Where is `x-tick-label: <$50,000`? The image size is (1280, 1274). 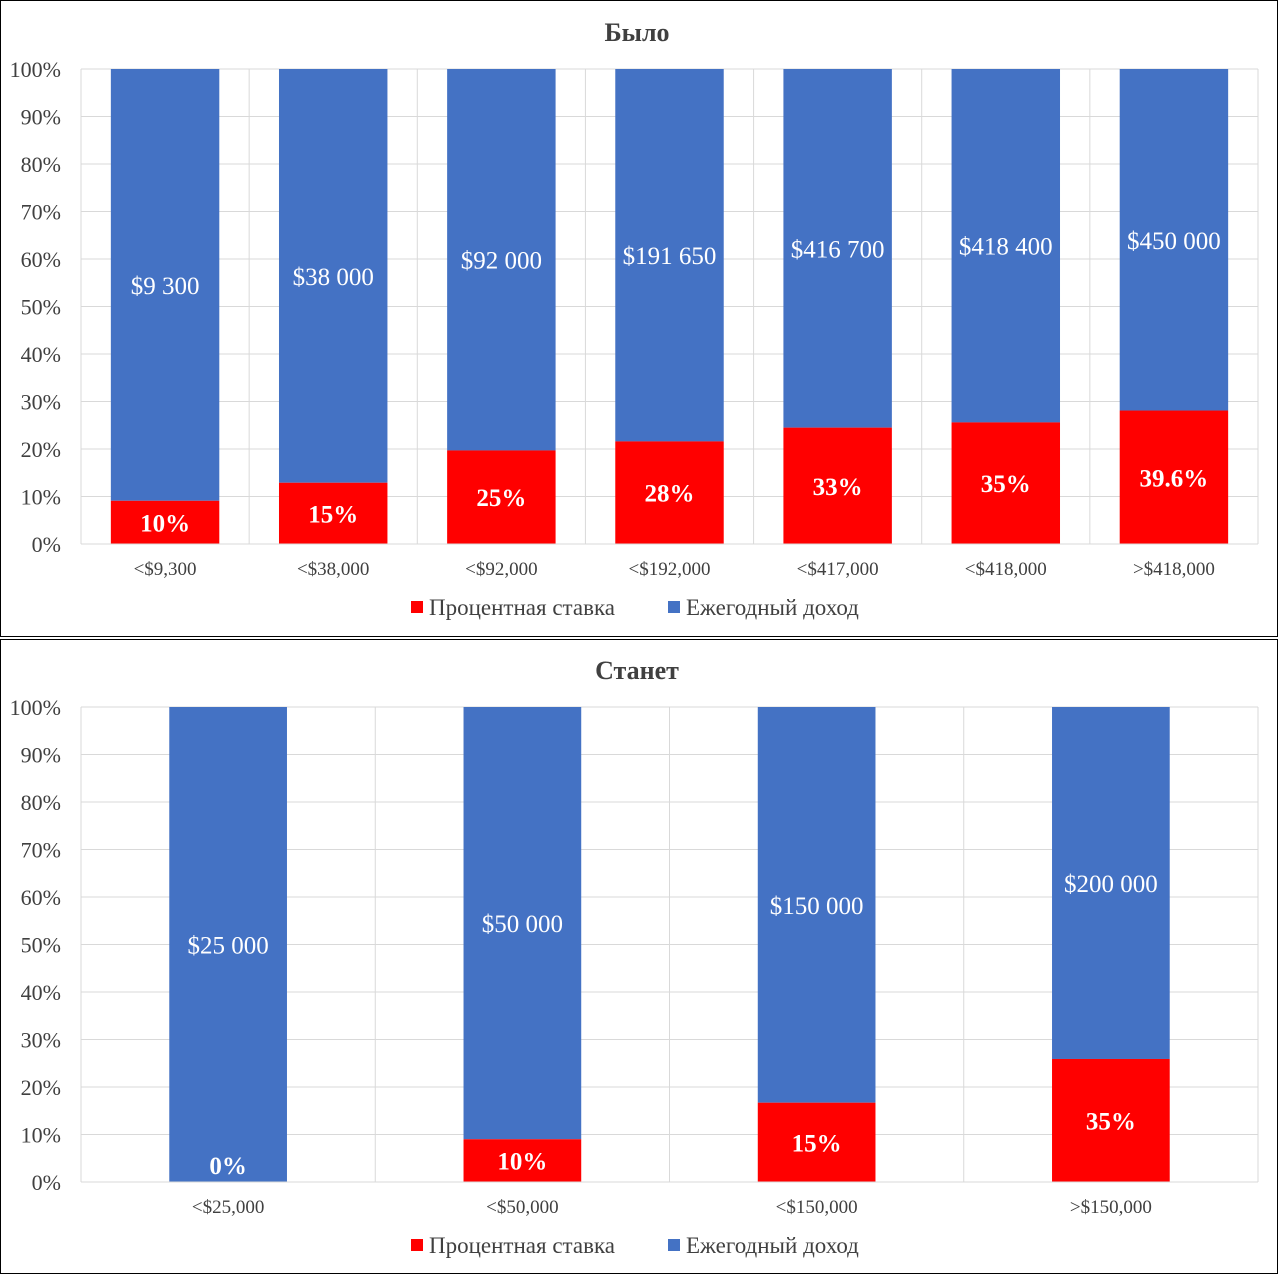 x-tick-label: <$50,000 is located at coordinates (522, 1207).